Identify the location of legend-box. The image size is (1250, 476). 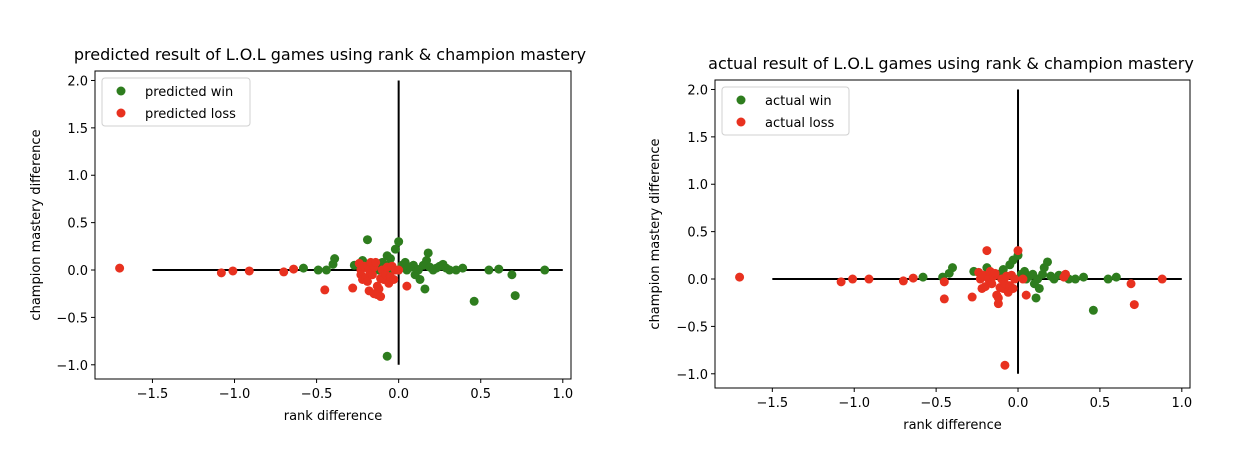
(785, 111).